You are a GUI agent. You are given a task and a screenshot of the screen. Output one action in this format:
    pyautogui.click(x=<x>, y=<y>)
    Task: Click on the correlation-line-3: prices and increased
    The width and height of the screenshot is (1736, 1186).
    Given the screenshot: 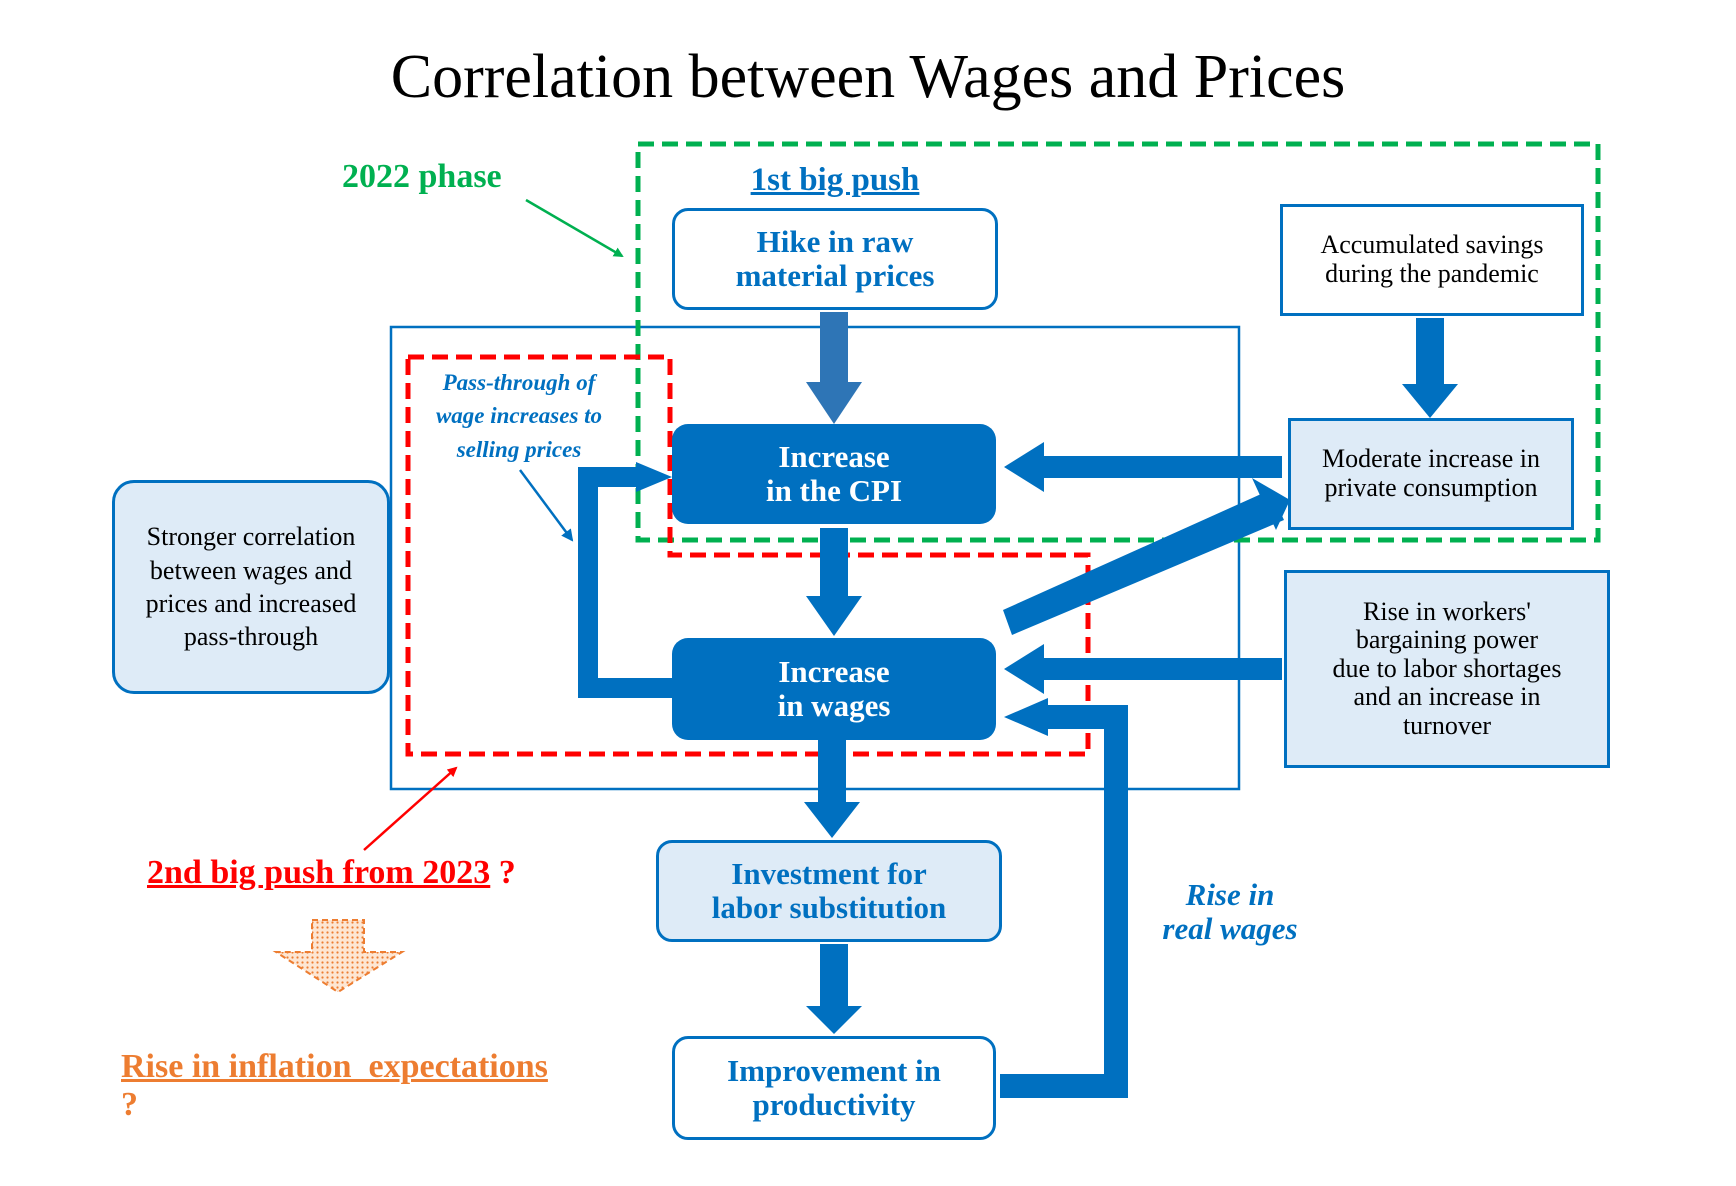 What is the action you would take?
    pyautogui.click(x=251, y=603)
    